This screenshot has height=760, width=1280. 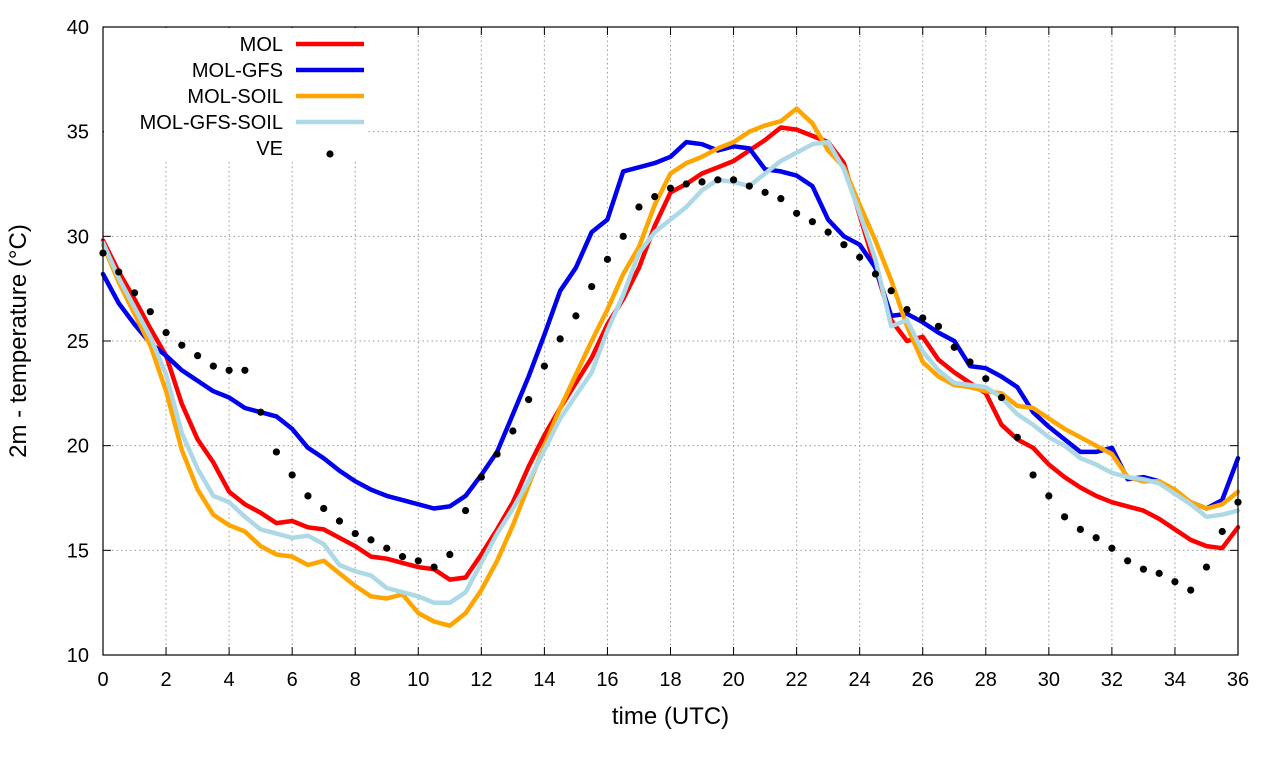 I want to click on x-tick-label: 18, so click(x=670, y=680).